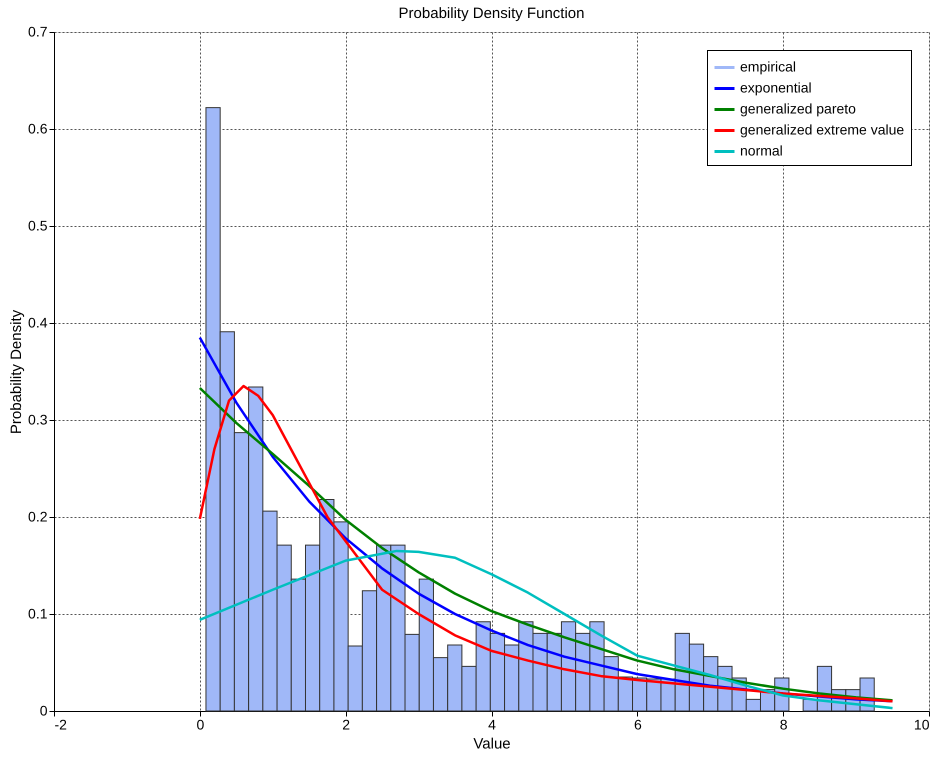 This screenshot has height=757, width=946. I want to click on y-tick-label: 0.2, so click(38, 516).